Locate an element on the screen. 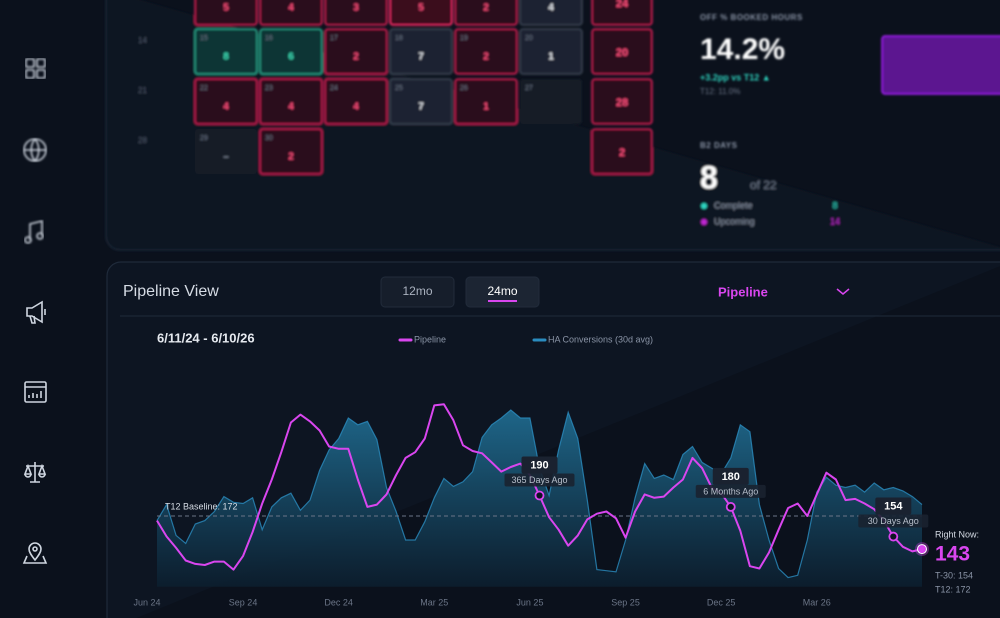 Image resolution: width=1000 pixels, height=618 pixels. x-tick-label: Mar 25 is located at coordinates (434, 602).